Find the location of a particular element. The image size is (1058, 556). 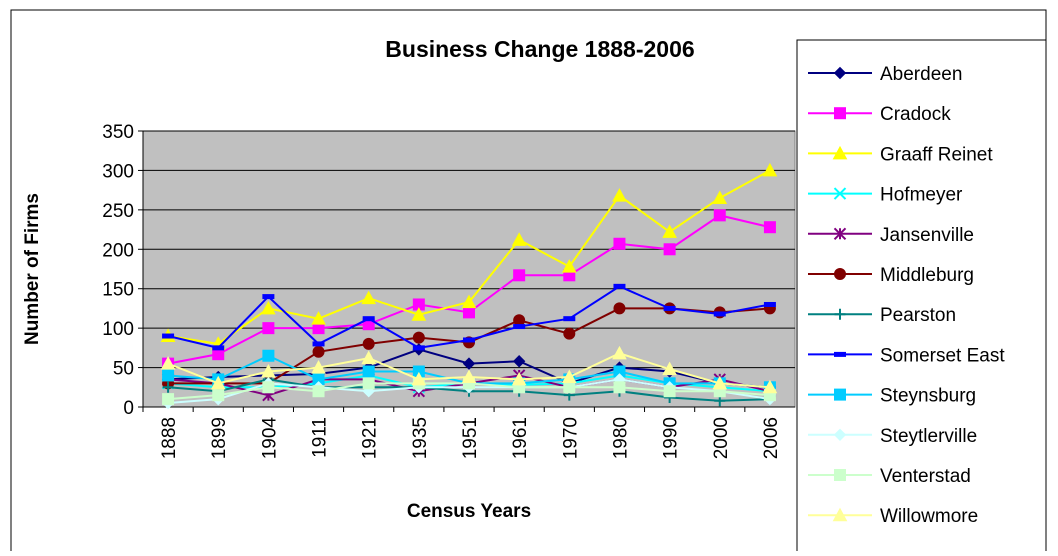

chart-title: Business Change 1888-2006 is located at coordinates (539, 49).